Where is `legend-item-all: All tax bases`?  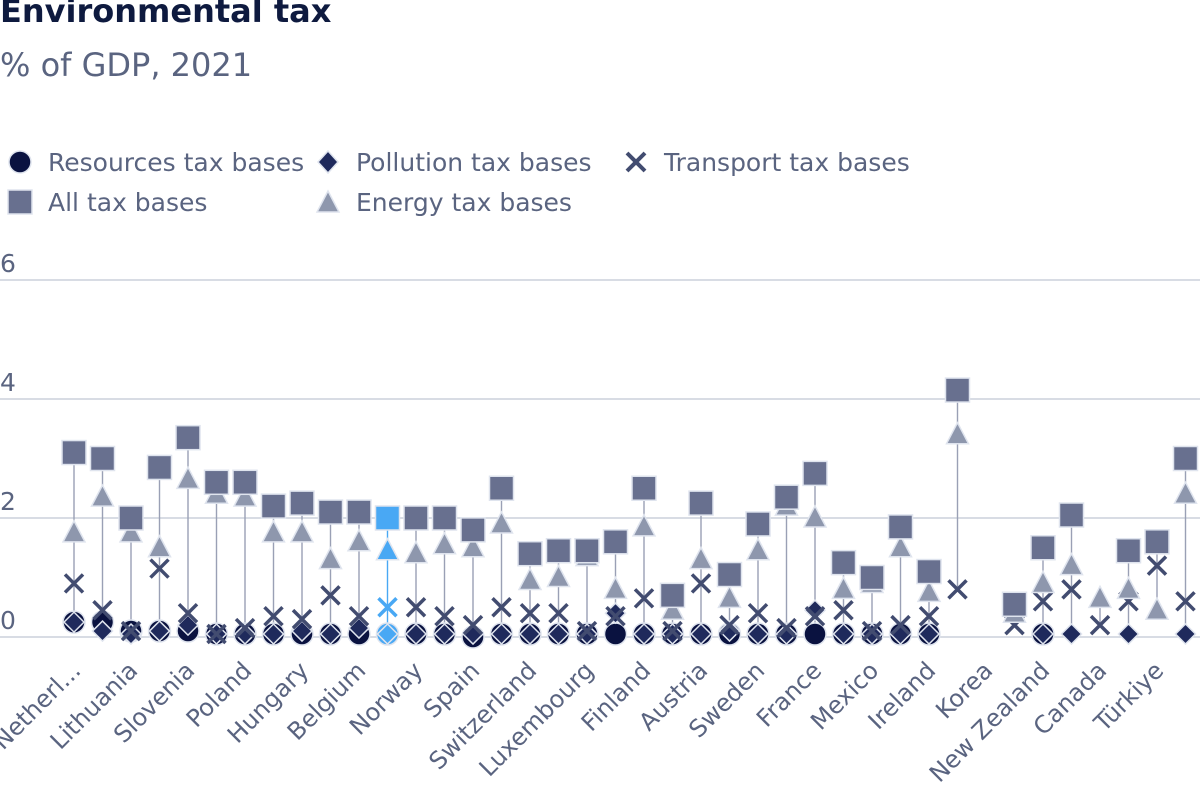
legend-item-all: All tax bases is located at coordinates (103, 202).